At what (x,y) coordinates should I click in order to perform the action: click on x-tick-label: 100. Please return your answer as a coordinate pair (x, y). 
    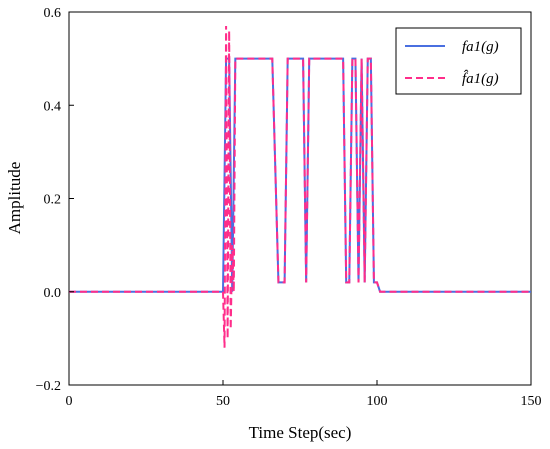
    Looking at the image, I should click on (377, 401).